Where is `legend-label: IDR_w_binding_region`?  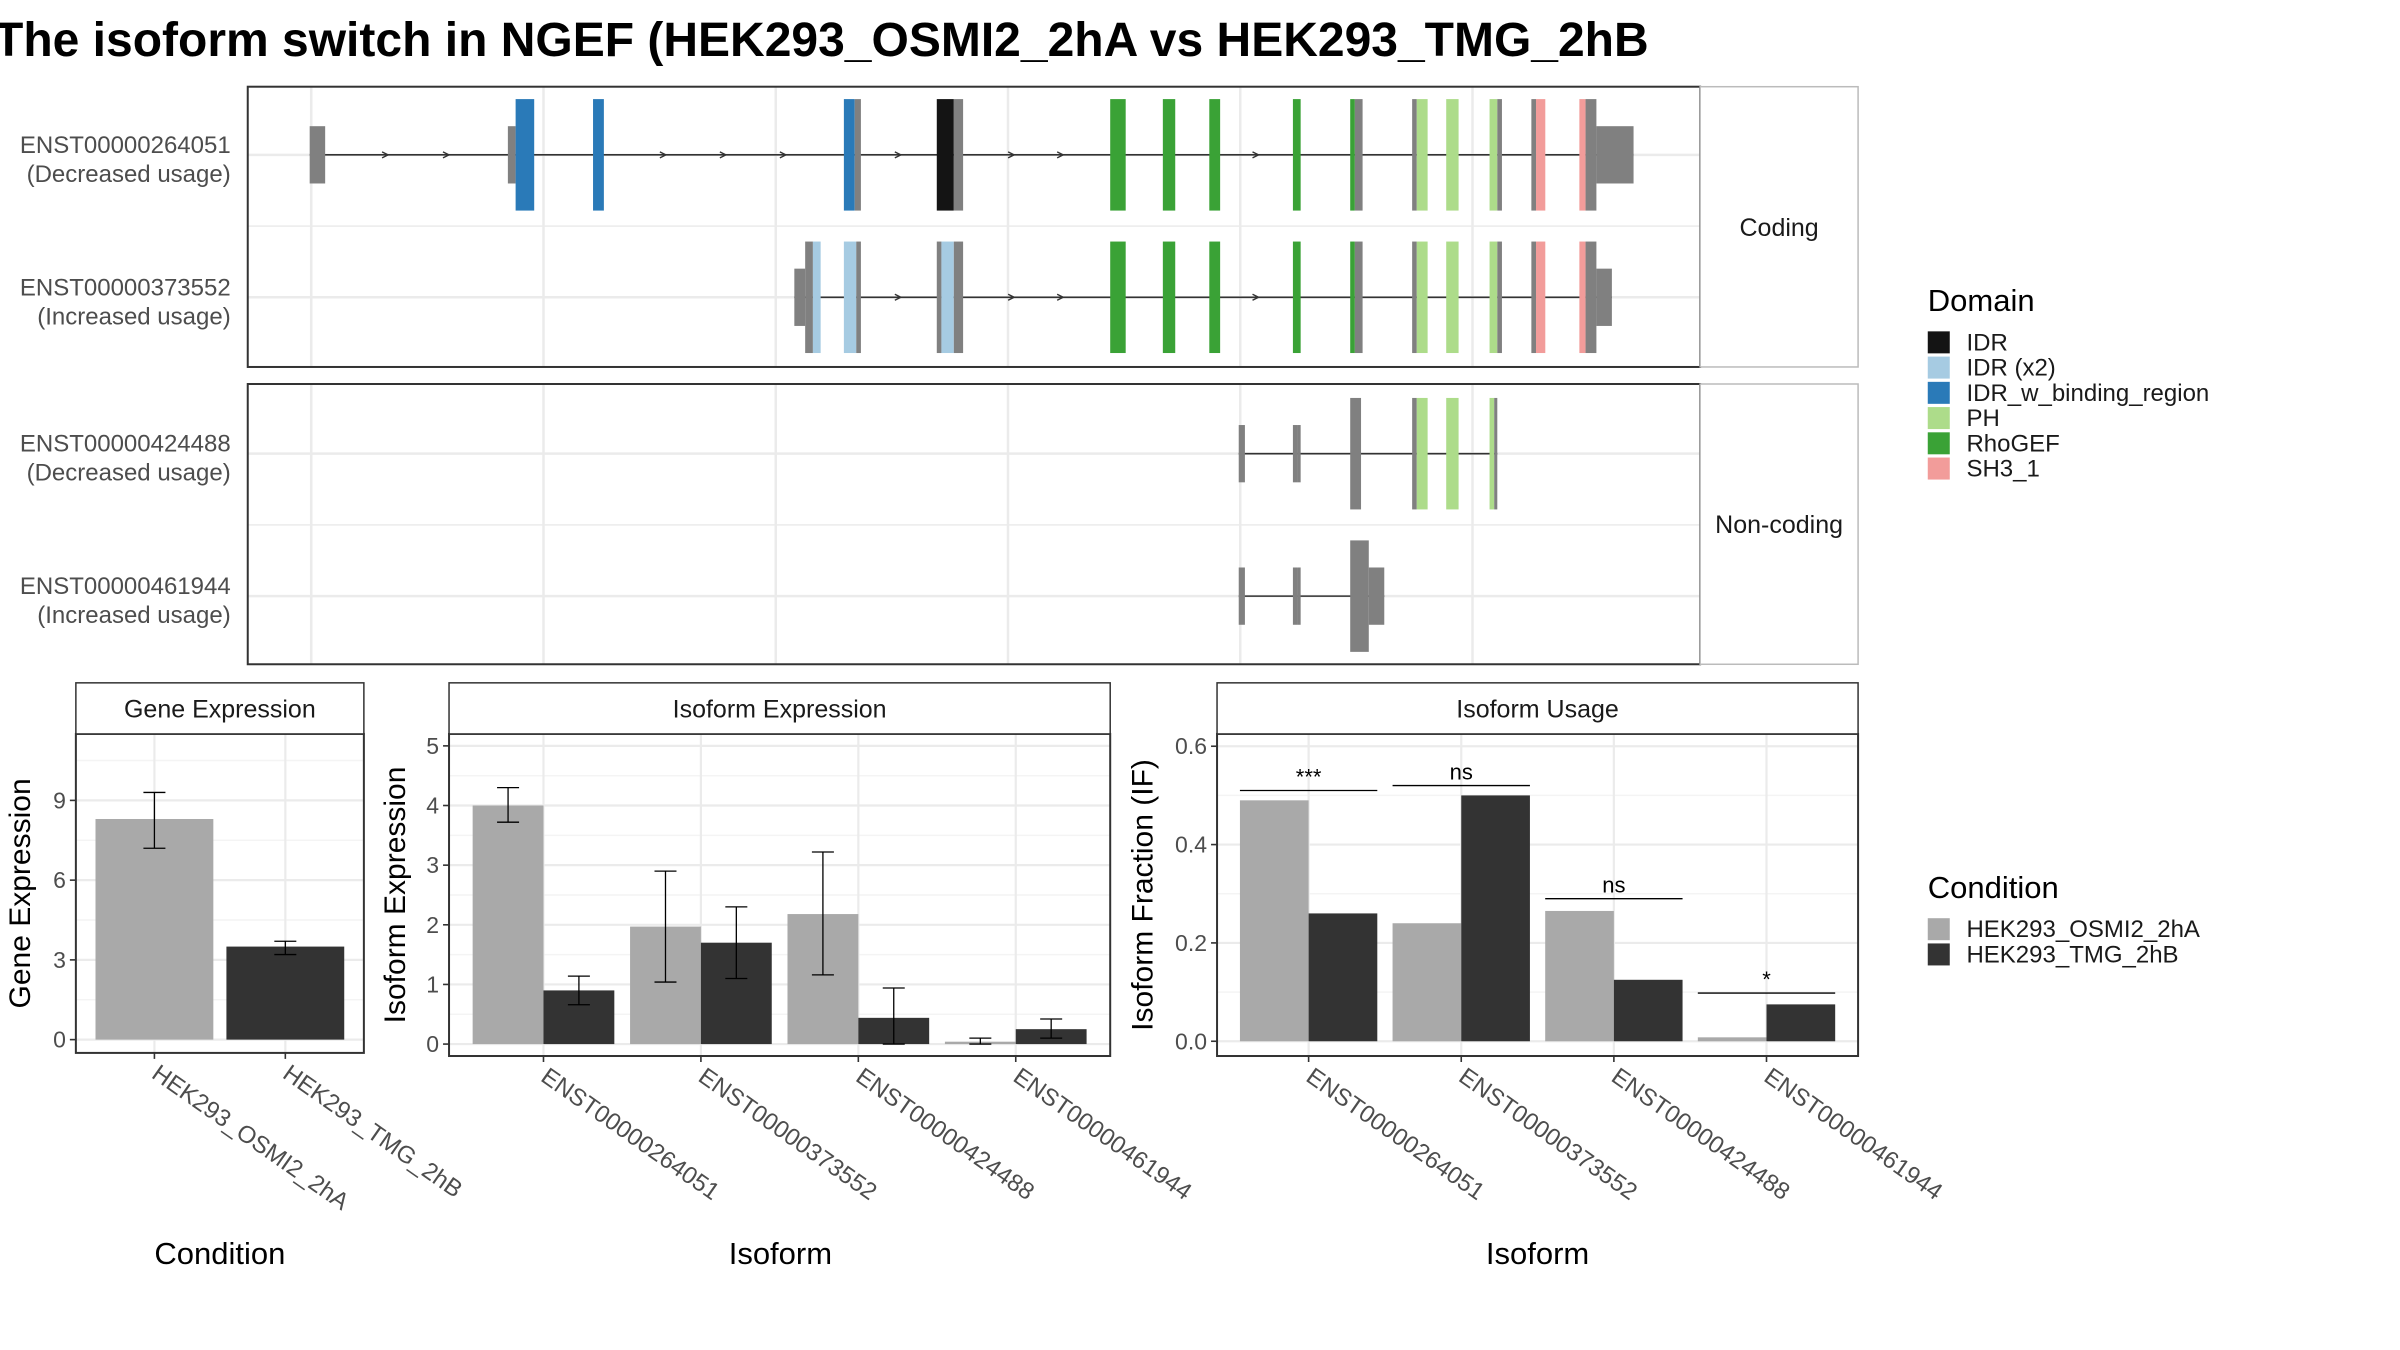
legend-label: IDR_w_binding_region is located at coordinates (2087, 393).